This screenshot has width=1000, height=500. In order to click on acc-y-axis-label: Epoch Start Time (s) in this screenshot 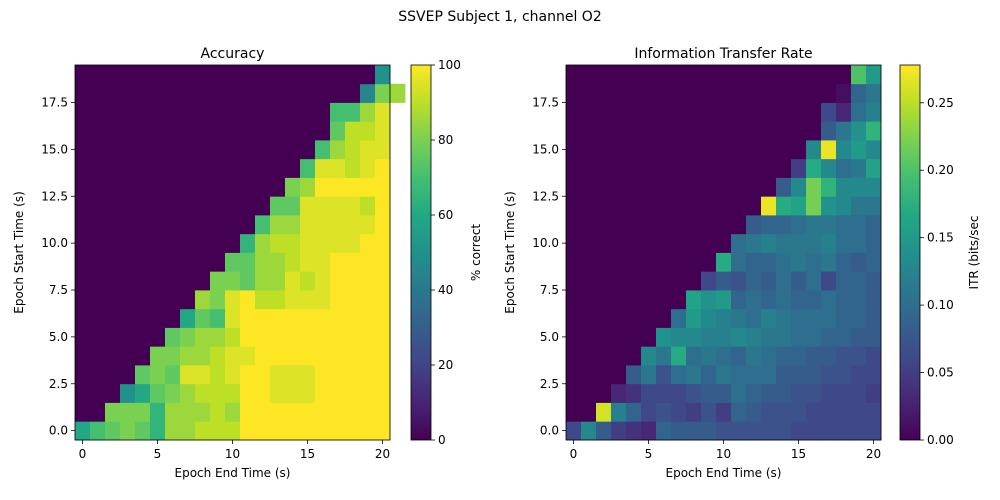, I will do `click(19, 252)`.